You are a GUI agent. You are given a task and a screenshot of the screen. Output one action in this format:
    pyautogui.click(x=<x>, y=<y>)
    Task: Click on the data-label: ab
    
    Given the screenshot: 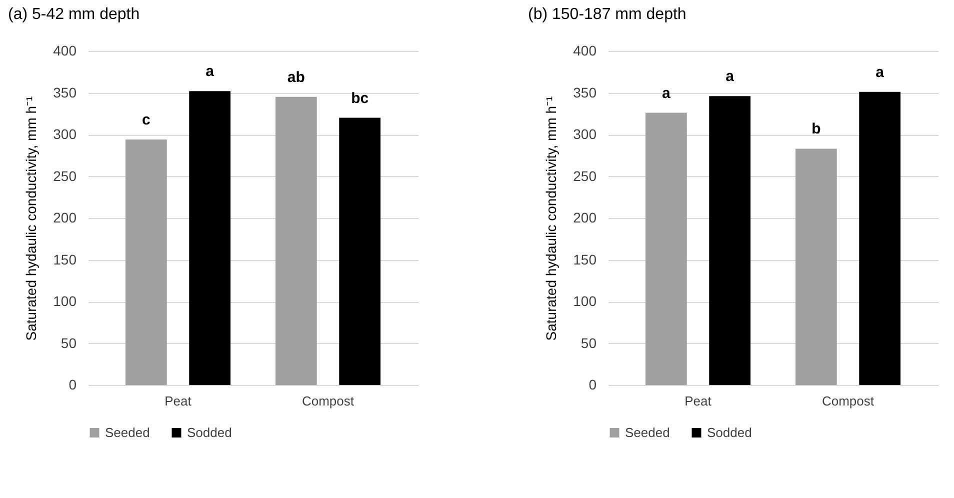 What is the action you would take?
    pyautogui.click(x=296, y=77)
    